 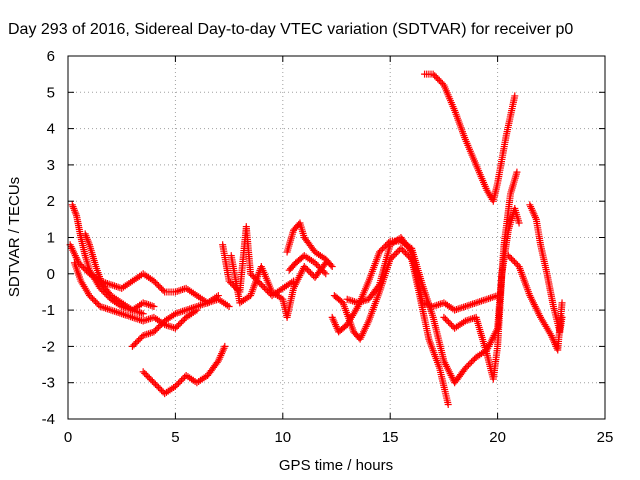 I want to click on y-tick-label: 4, so click(x=51, y=129).